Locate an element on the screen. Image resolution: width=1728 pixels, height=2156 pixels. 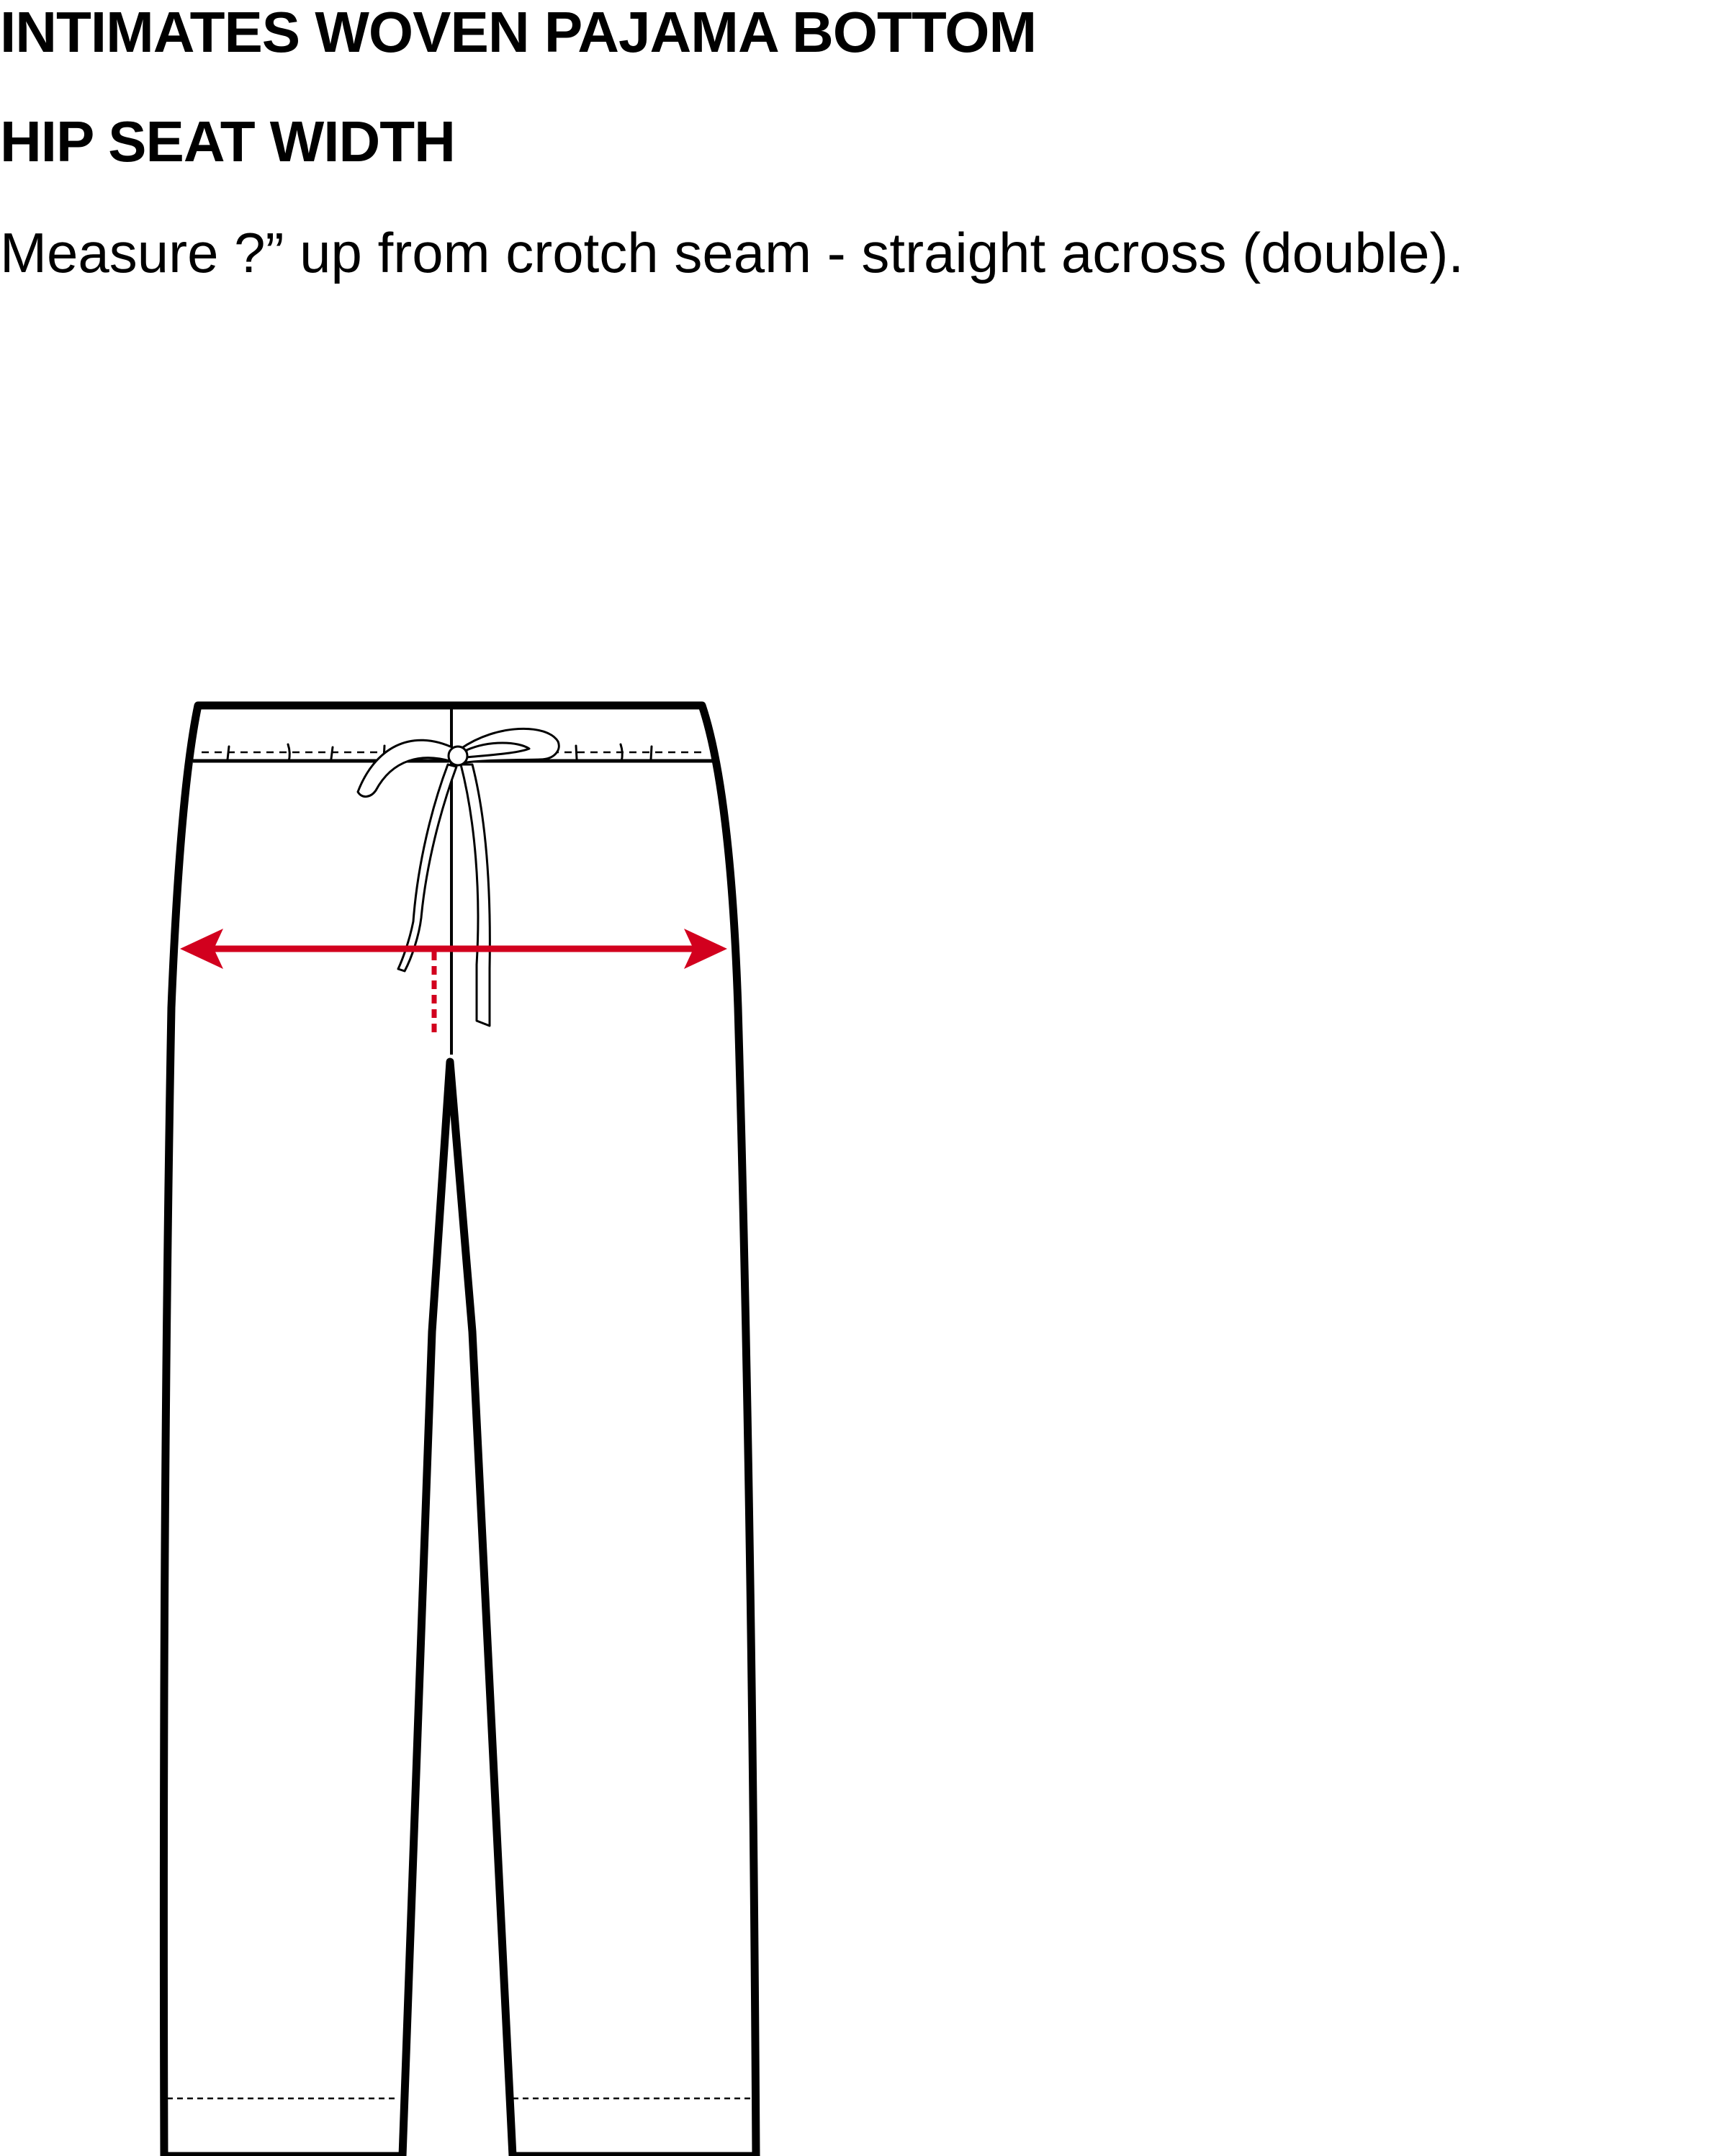
page-title: INTIMATES WOVEN PAJAMA BOTTOM is located at coordinates (518, 32).